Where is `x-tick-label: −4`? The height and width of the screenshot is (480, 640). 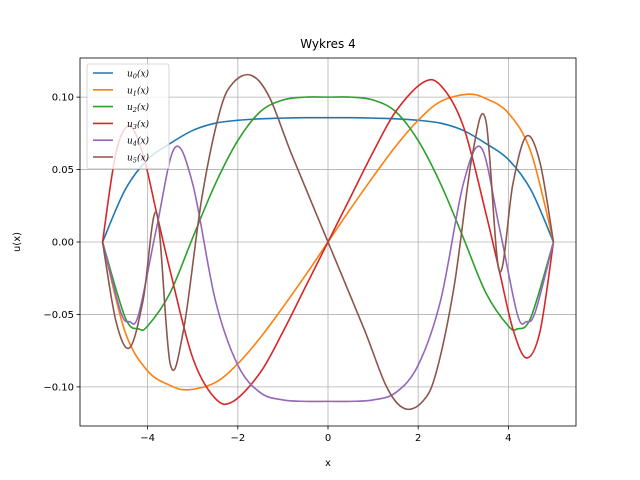
x-tick-label: −4 is located at coordinates (147, 438).